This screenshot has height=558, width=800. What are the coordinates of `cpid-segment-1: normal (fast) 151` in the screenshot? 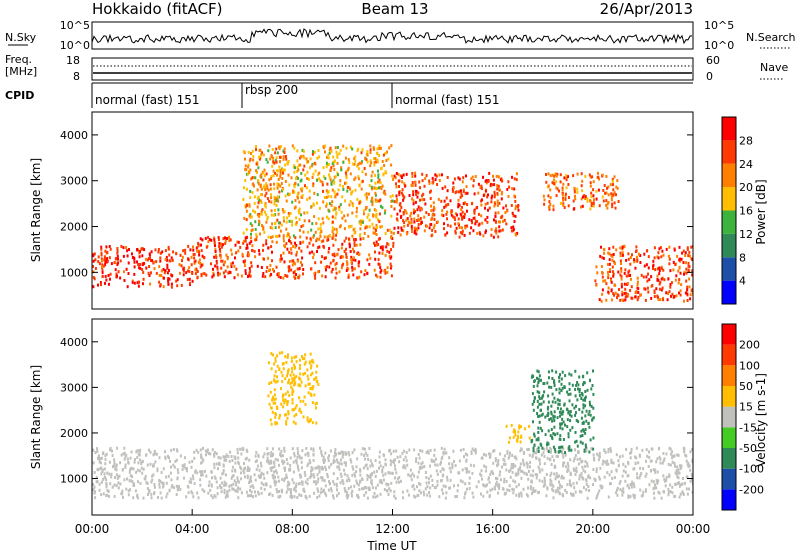 It's located at (147, 100).